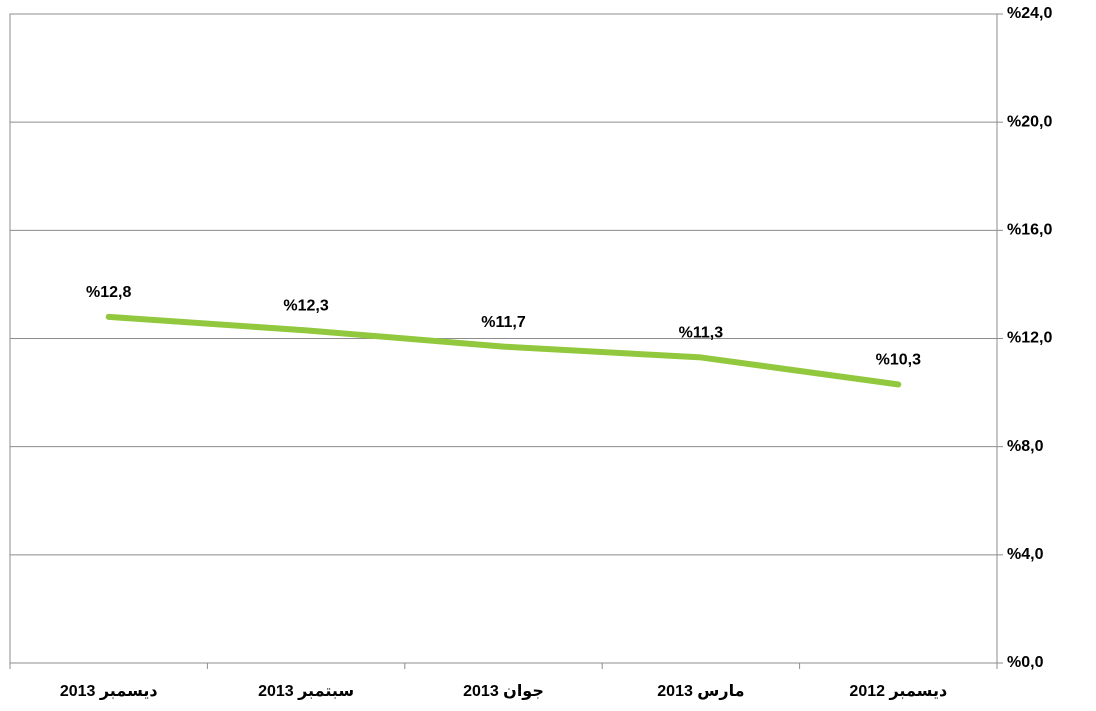 The image size is (1096, 711). Describe the element at coordinates (700, 691) in the screenshot. I see `x-tick-label: مارس 2013` at that location.